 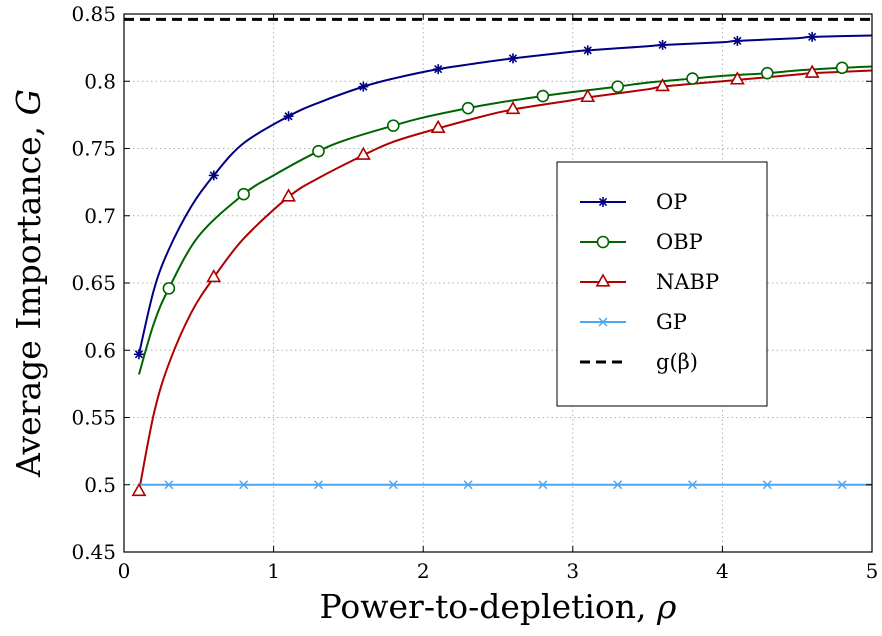 I want to click on y-tick-label: 0.45, so click(x=93, y=552).